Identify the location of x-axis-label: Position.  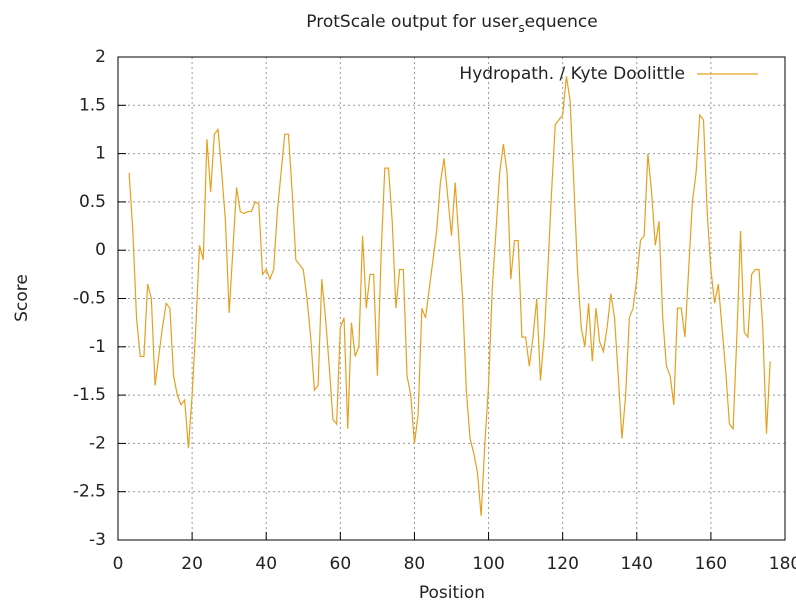
(452, 593).